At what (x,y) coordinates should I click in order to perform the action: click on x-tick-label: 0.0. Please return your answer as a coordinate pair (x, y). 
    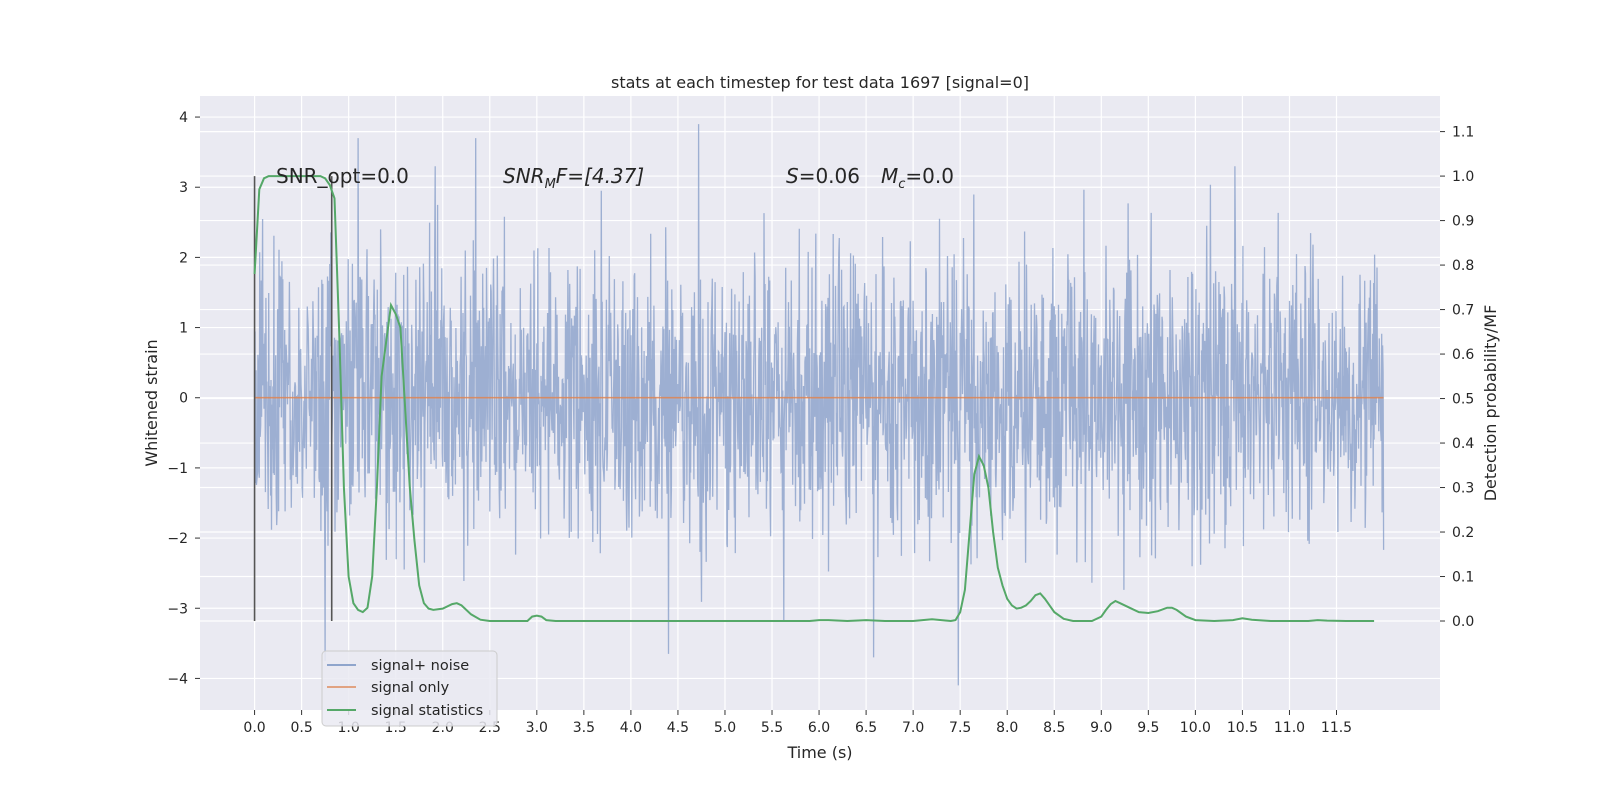
    Looking at the image, I should click on (254, 728).